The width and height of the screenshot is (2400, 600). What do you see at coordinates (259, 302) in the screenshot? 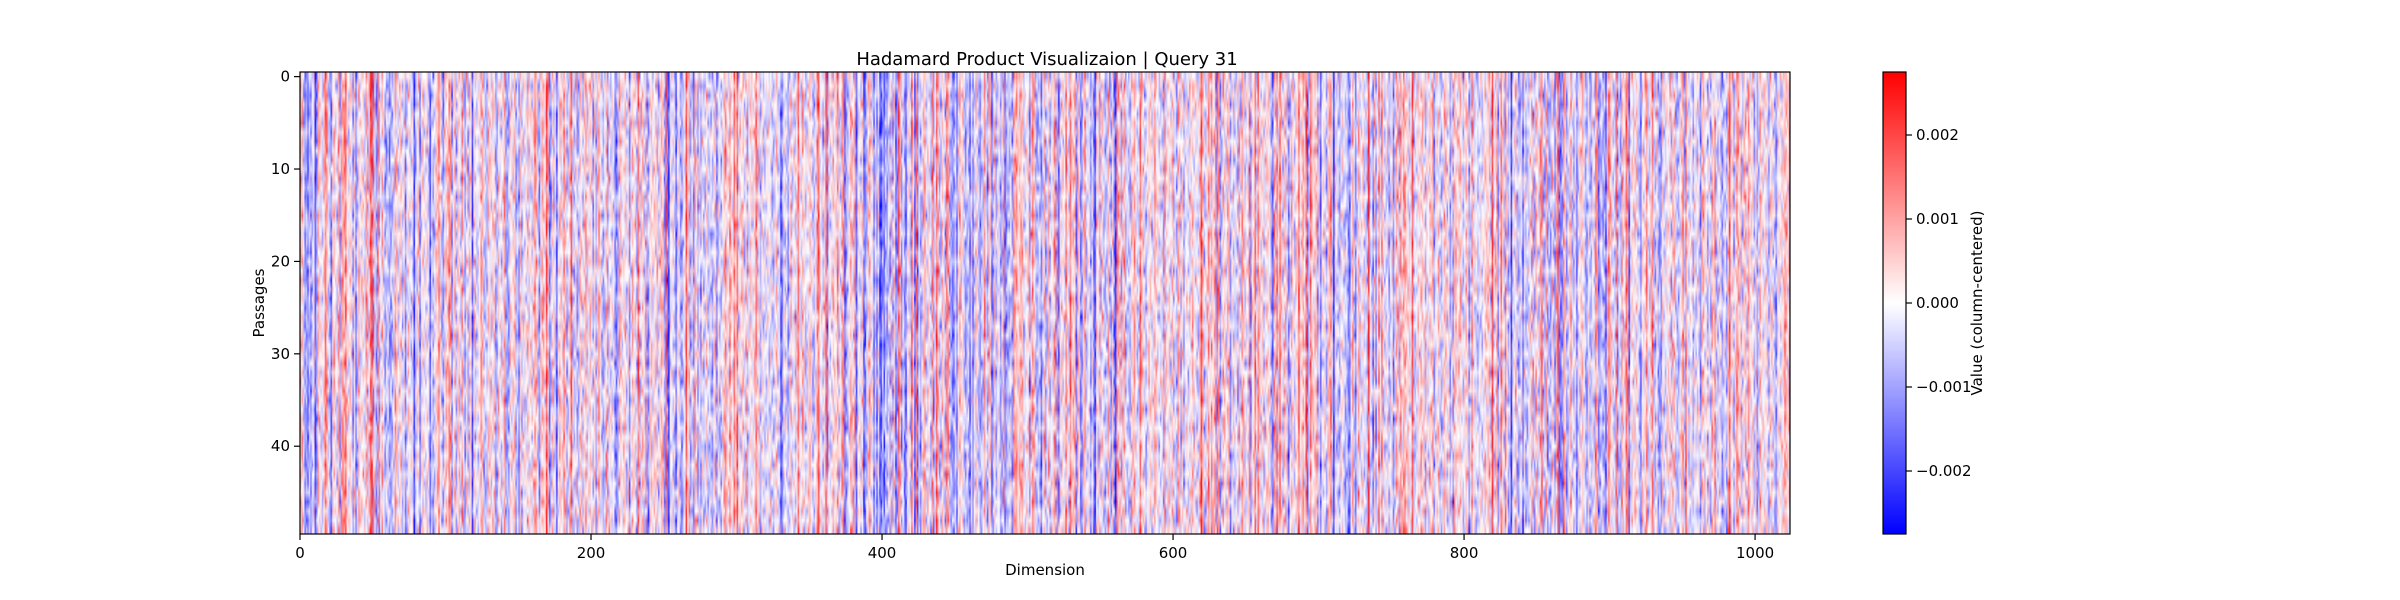
I see `y-axis-title: Passages` at bounding box center [259, 302].